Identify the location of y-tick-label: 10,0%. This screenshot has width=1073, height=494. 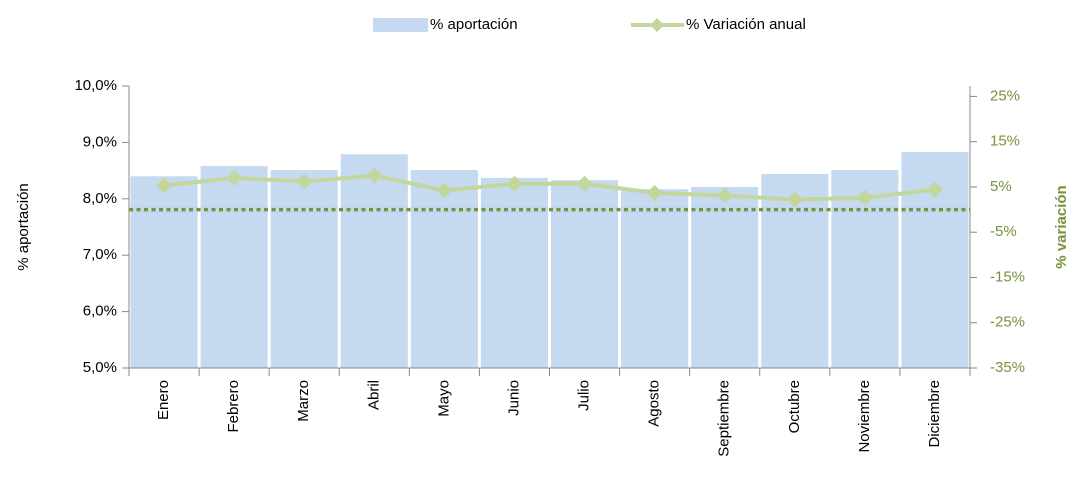
(95, 85).